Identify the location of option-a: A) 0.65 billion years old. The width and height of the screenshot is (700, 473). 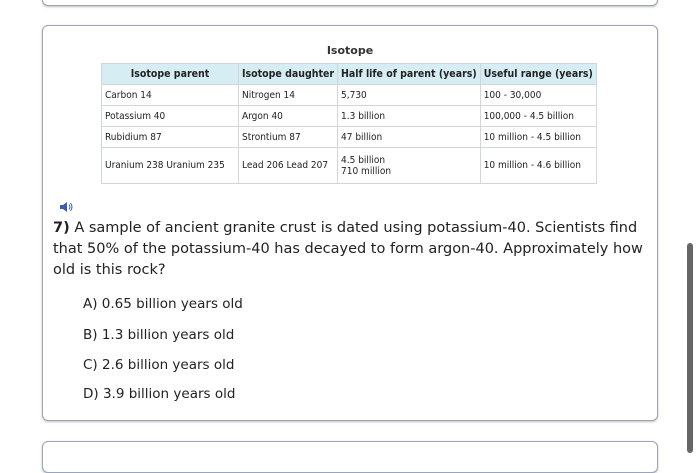
(163, 304).